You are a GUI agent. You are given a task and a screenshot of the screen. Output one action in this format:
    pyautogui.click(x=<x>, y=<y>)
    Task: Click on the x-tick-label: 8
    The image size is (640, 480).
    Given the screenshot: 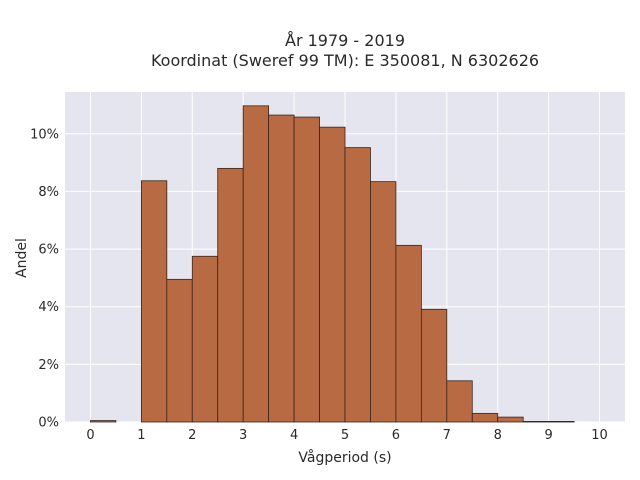 What is the action you would take?
    pyautogui.click(x=498, y=435)
    